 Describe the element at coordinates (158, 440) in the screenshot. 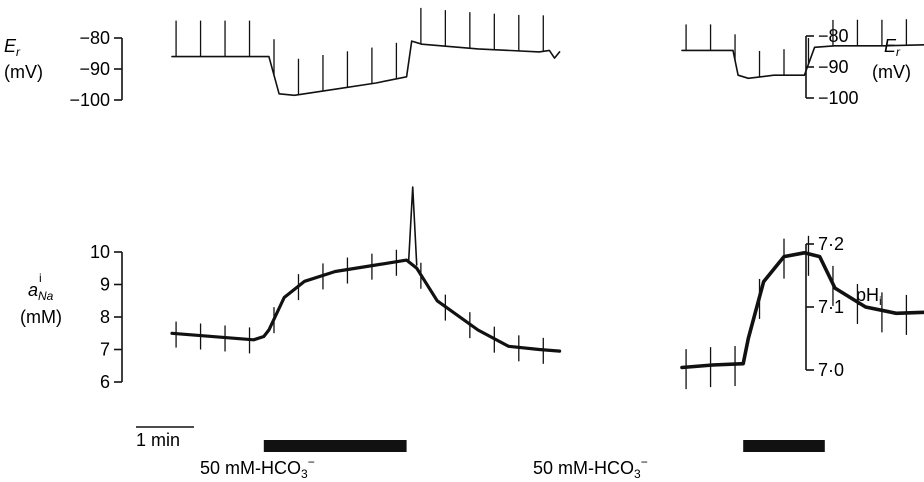

I see `scale-bar-label: 1 min` at that location.